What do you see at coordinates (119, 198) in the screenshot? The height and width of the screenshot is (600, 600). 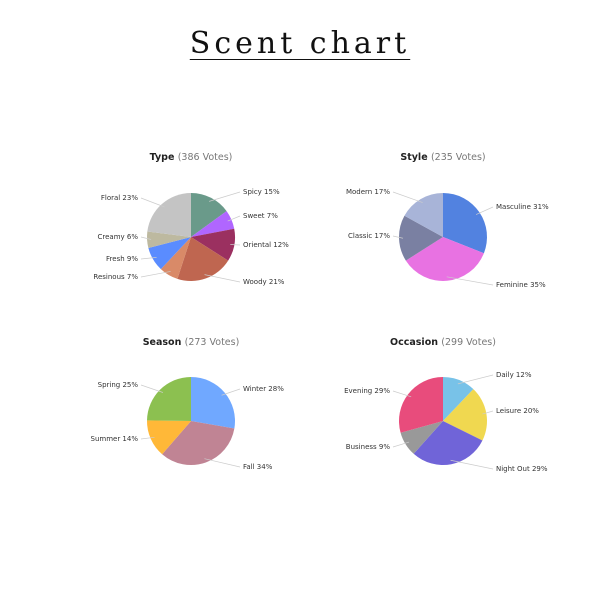 I see `slice-label: Floral 23%` at bounding box center [119, 198].